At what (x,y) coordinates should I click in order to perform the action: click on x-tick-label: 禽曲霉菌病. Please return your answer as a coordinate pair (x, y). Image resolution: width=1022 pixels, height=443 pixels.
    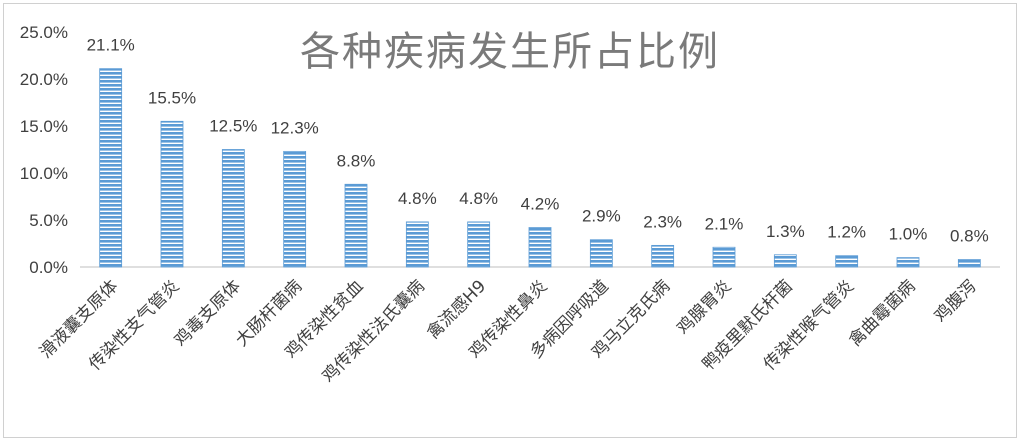
    Looking at the image, I should click on (882, 313).